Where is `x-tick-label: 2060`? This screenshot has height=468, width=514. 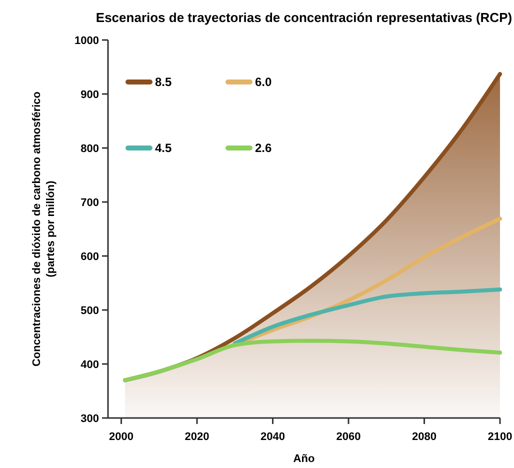 x-tick-label: 2060 is located at coordinates (348, 437).